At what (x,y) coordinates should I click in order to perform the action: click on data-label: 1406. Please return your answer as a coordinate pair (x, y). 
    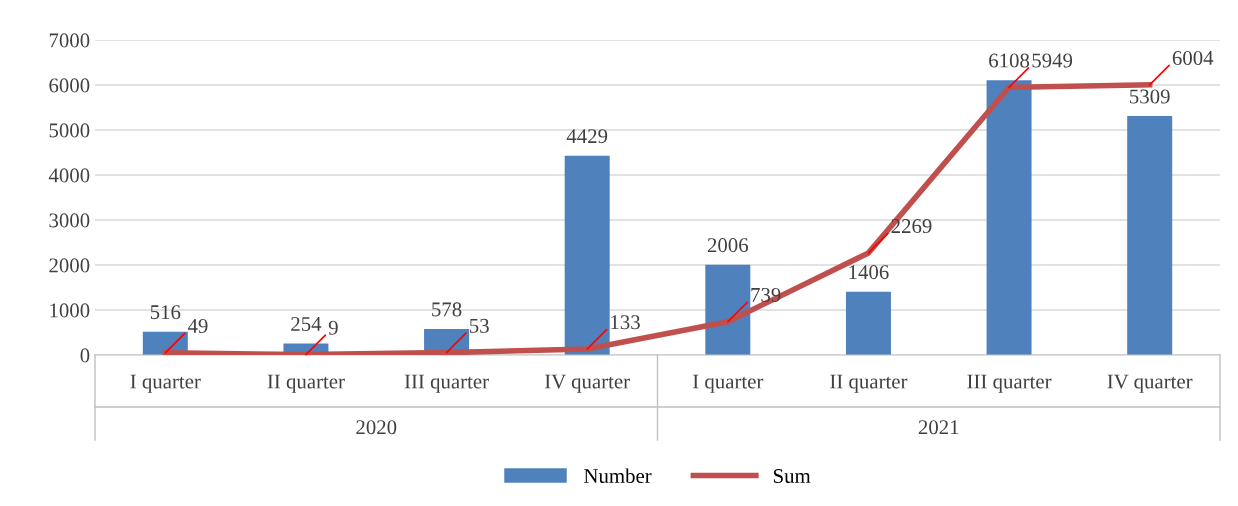
    Looking at the image, I should click on (869, 272).